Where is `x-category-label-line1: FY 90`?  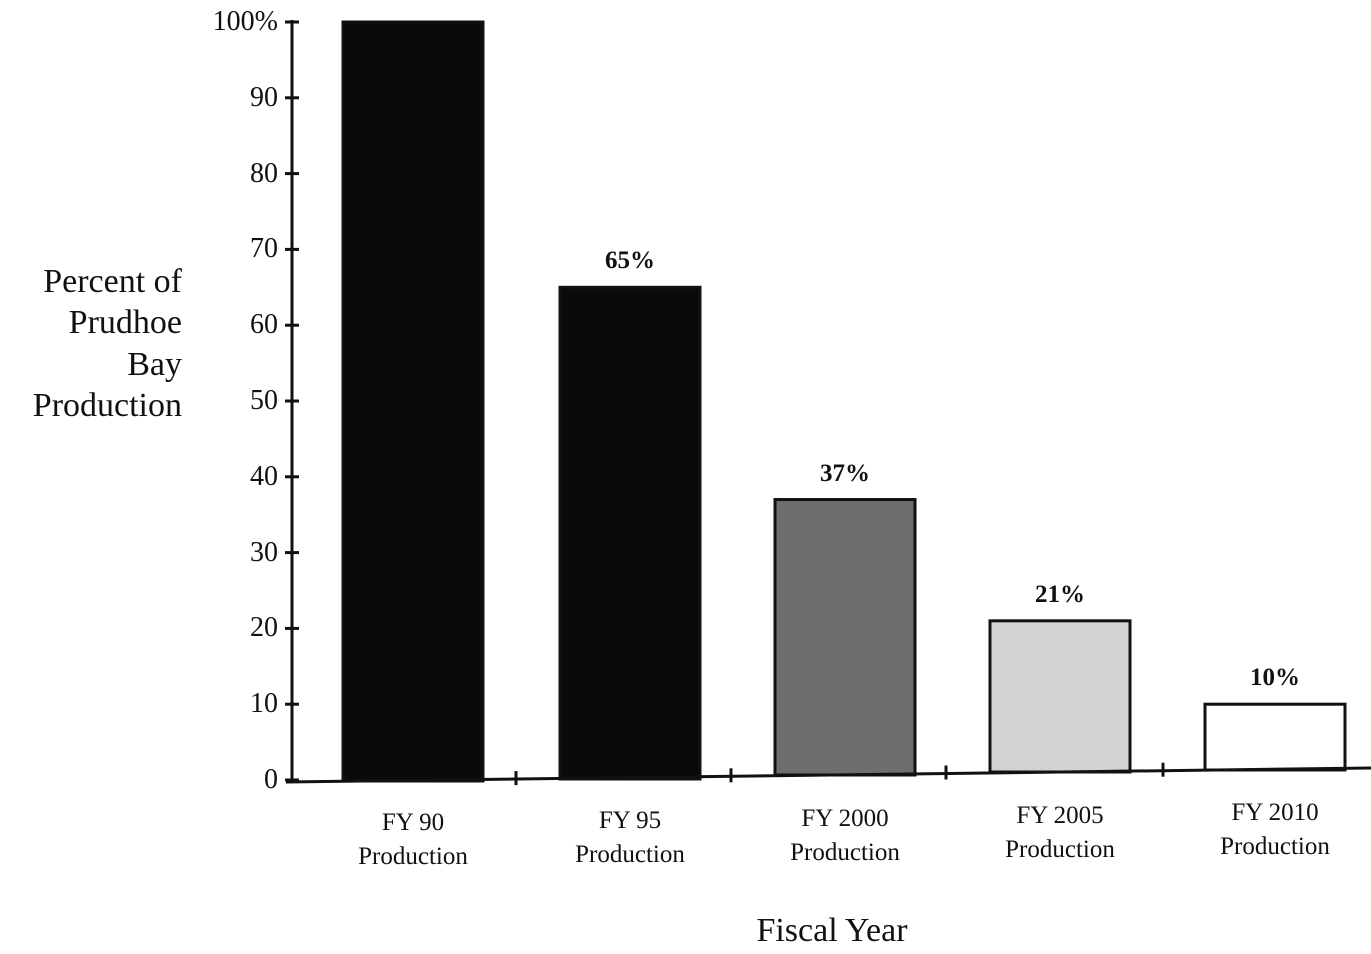 x-category-label-line1: FY 90 is located at coordinates (413, 822).